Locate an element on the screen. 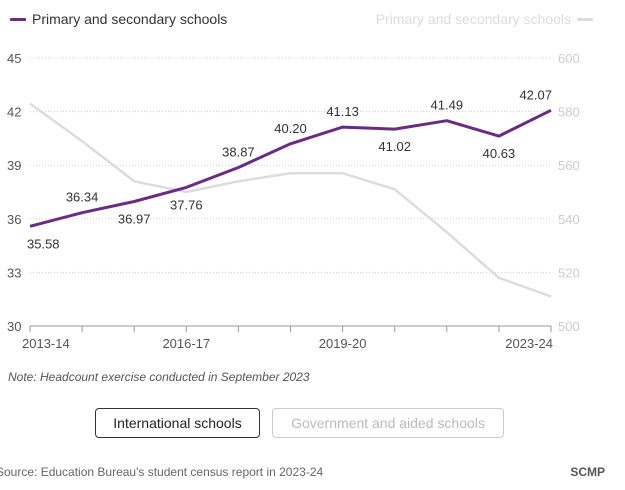 The height and width of the screenshot is (490, 625). brand-logo: SCMP is located at coordinates (587, 472).